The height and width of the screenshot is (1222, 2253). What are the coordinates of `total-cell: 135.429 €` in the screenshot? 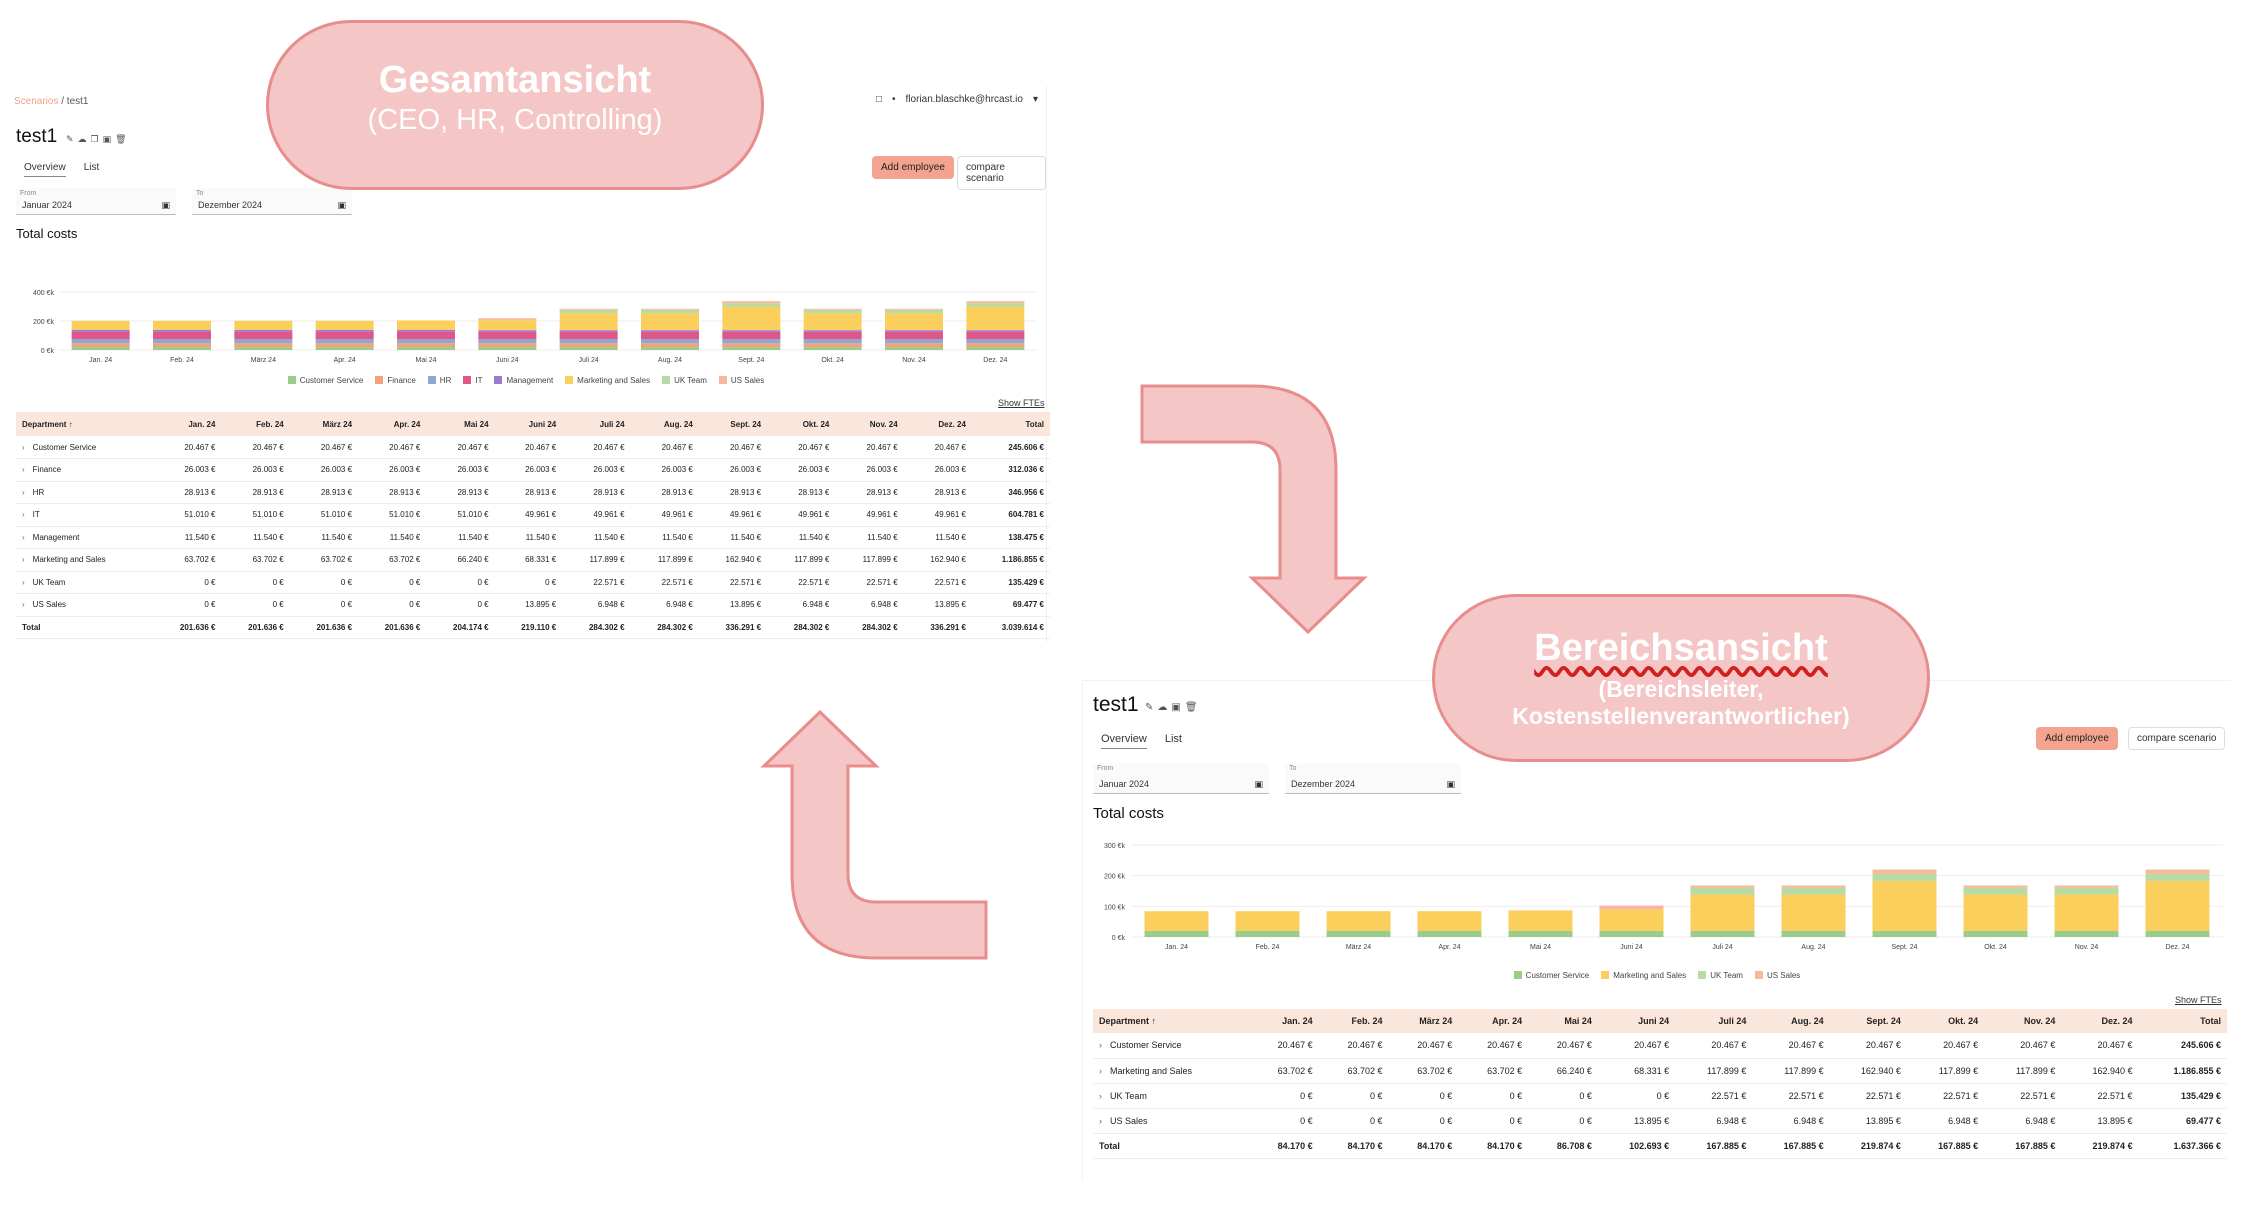 It's located at (2182, 1096).